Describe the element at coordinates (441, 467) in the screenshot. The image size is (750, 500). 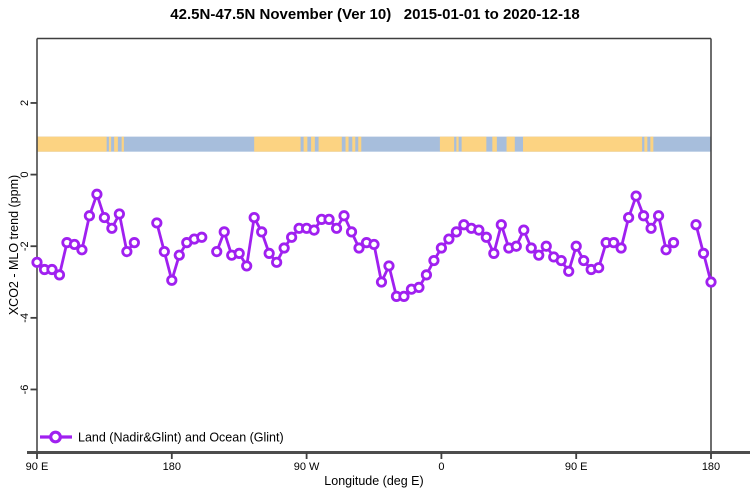
I see `x-tick-label: 0` at that location.